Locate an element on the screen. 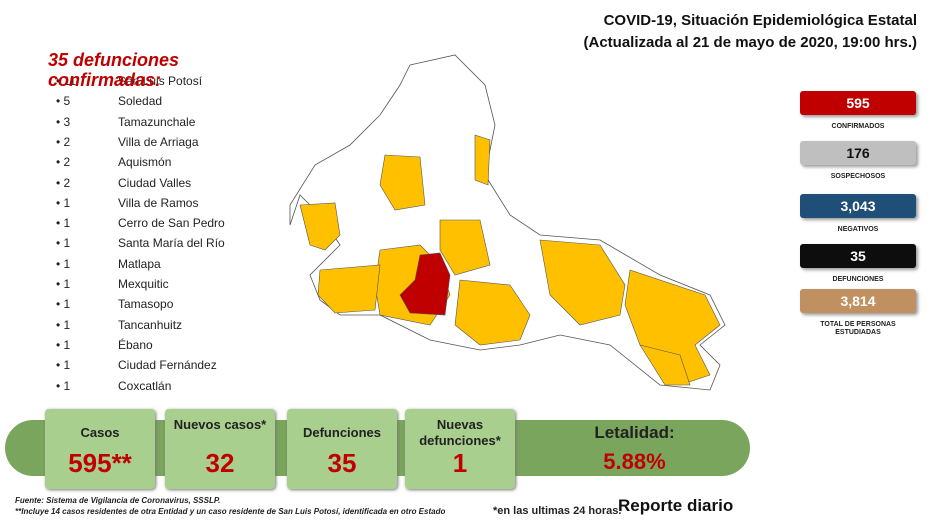  municipality: Villa de Ramos is located at coordinates (158, 202).